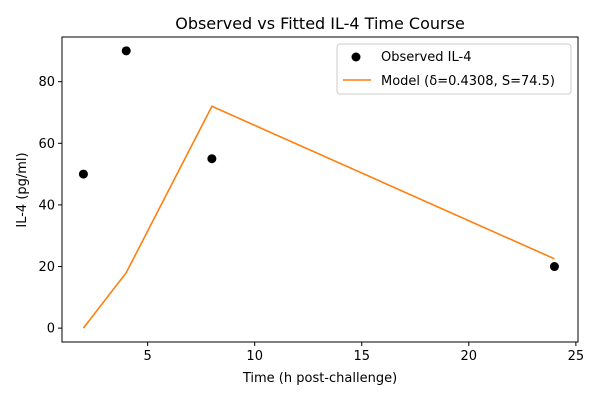 This screenshot has width=600, height=404. What do you see at coordinates (46, 205) in the screenshot?
I see `y-tick-label: 40` at bounding box center [46, 205].